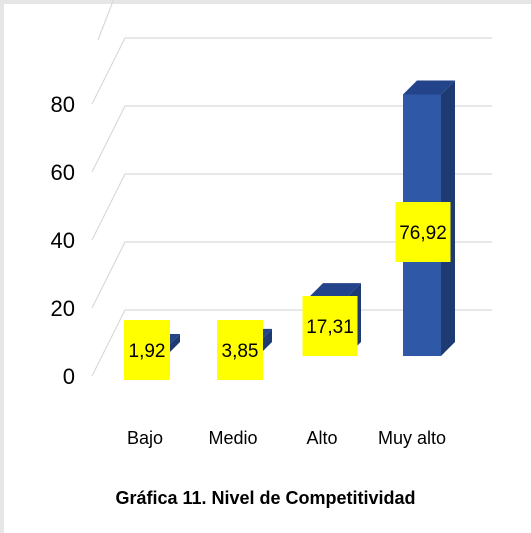  Describe the element at coordinates (412, 438) in the screenshot. I see `x-tick-label: Muy alto` at that location.